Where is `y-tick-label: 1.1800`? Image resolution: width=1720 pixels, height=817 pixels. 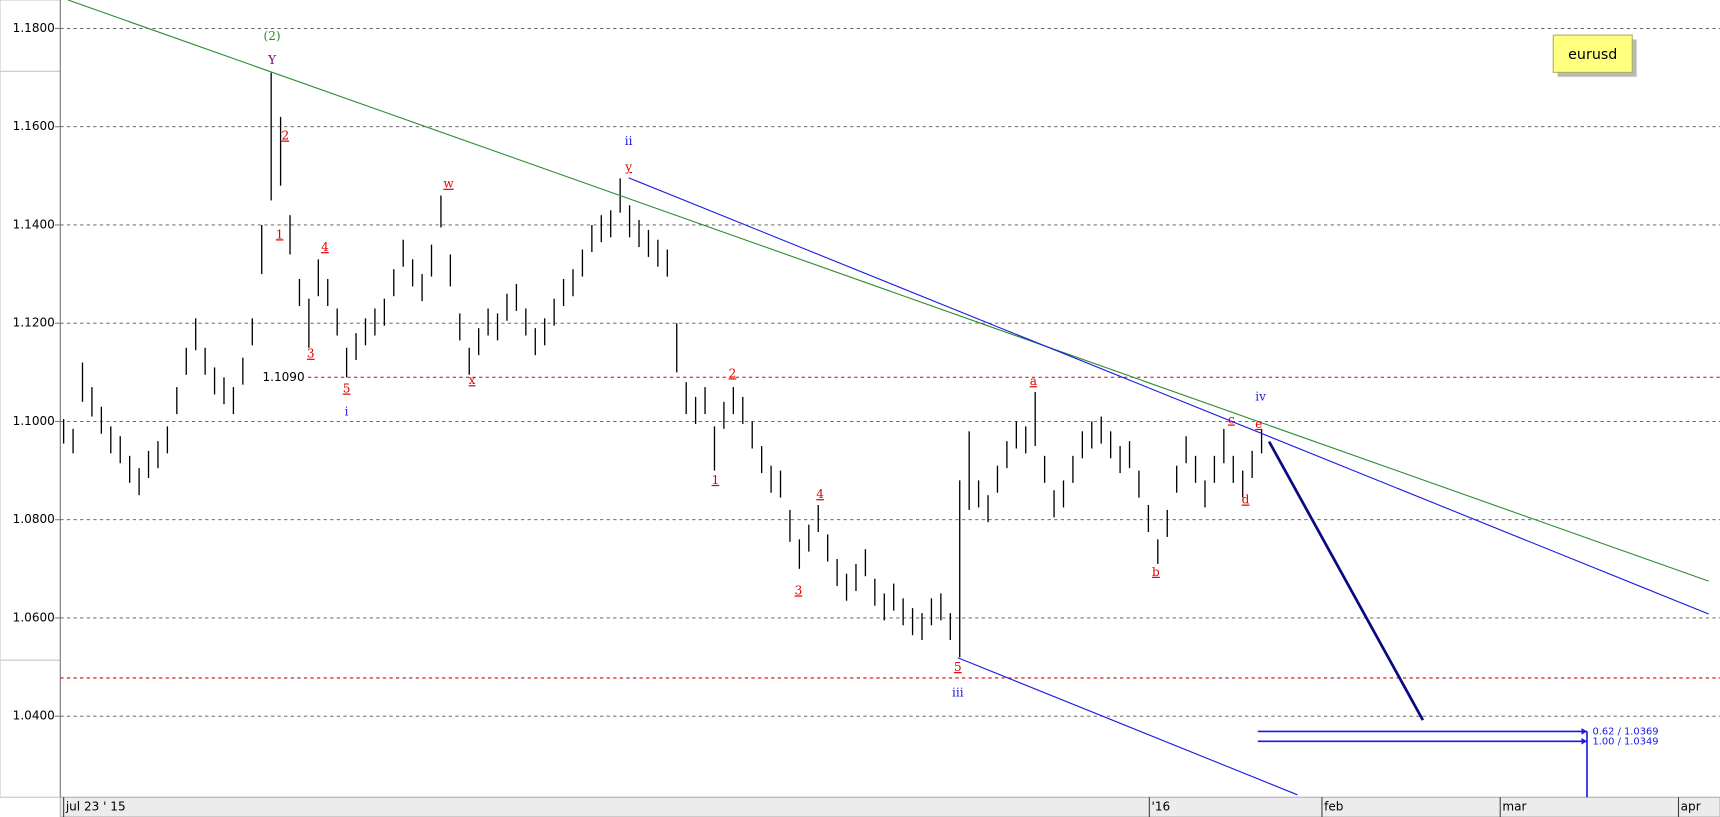 y-tick-label: 1.1800 is located at coordinates (34, 28).